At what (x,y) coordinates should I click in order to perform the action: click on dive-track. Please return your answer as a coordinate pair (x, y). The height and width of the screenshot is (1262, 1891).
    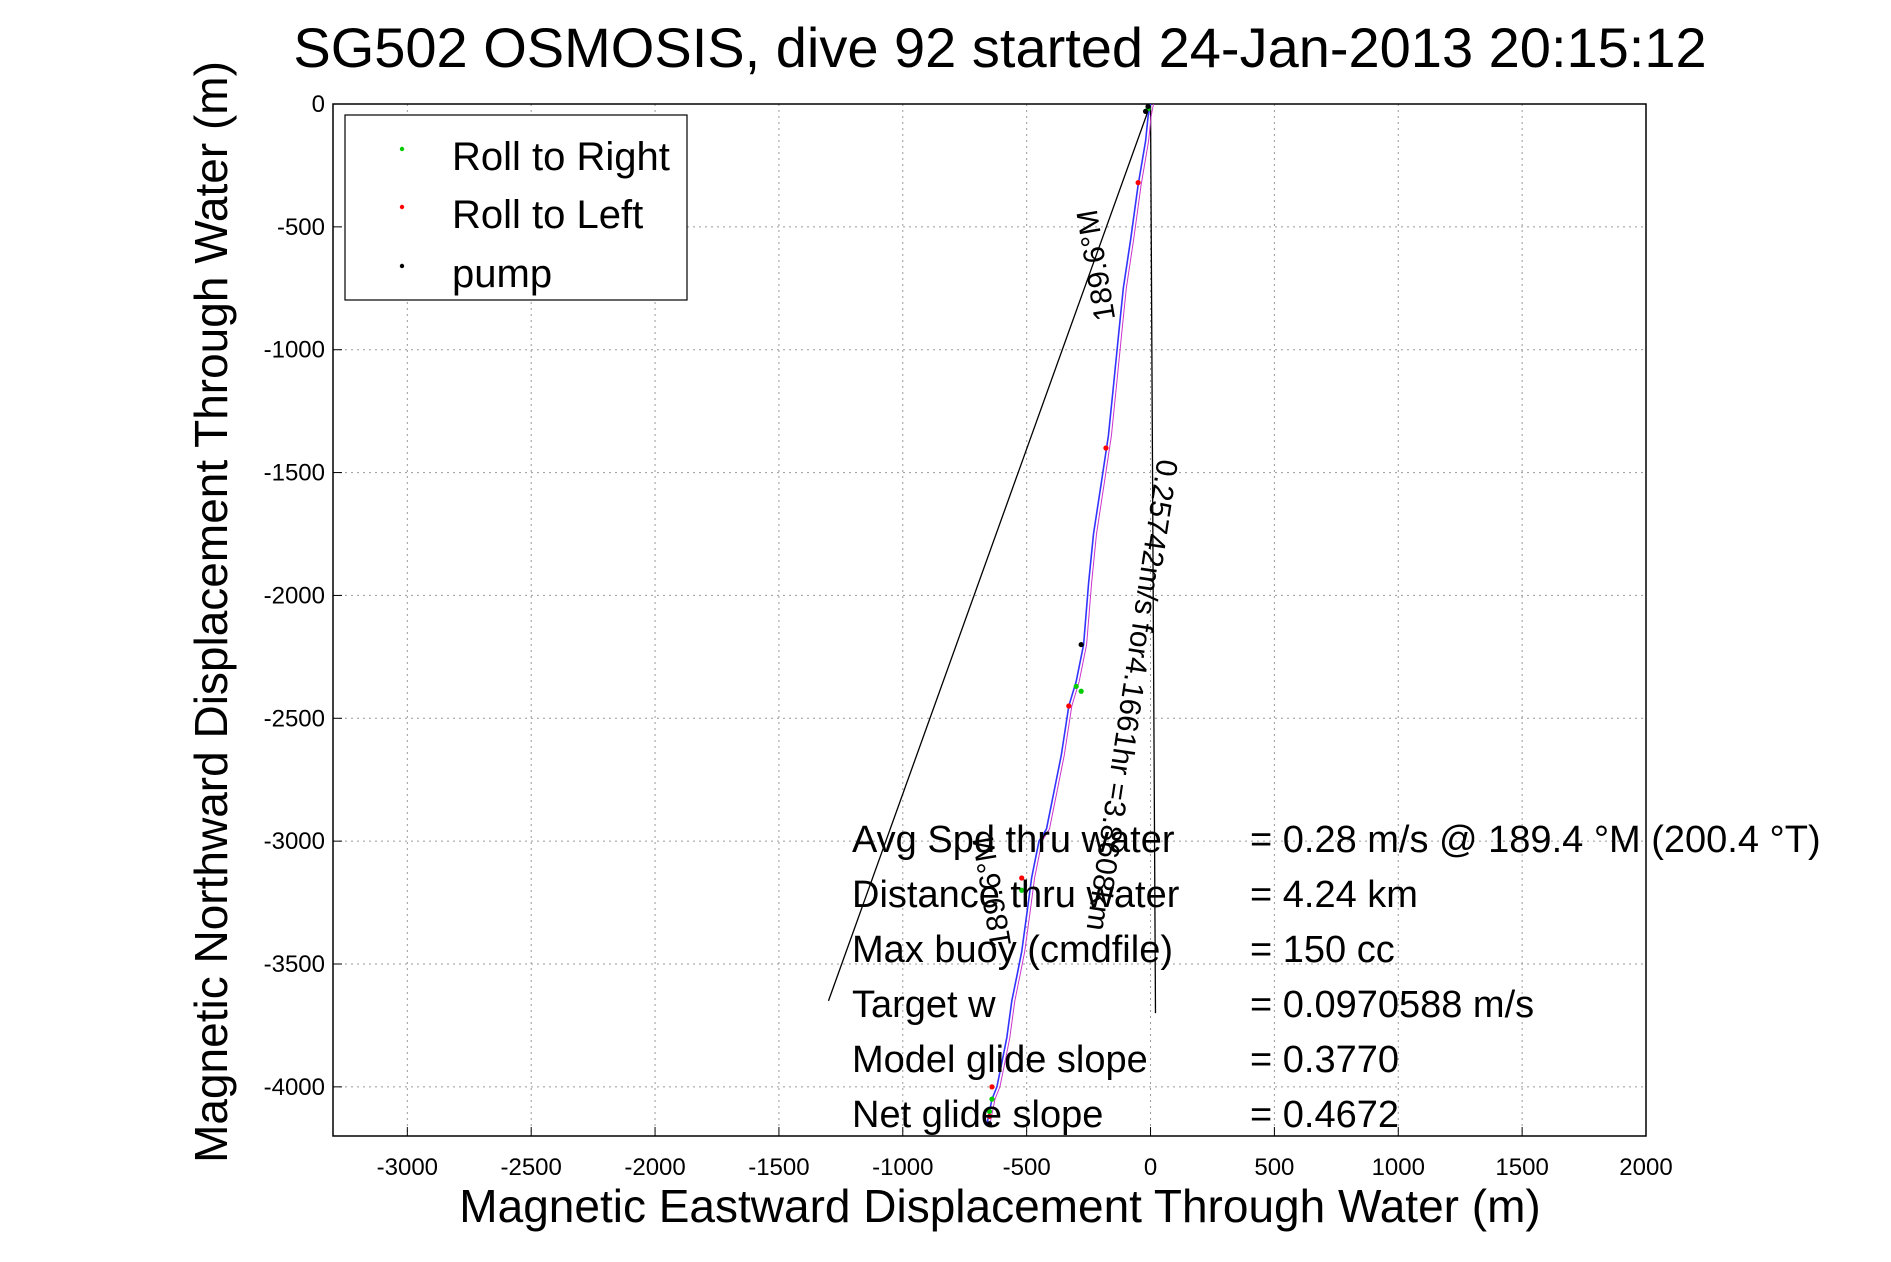
    Looking at the image, I should click on (1070, 613).